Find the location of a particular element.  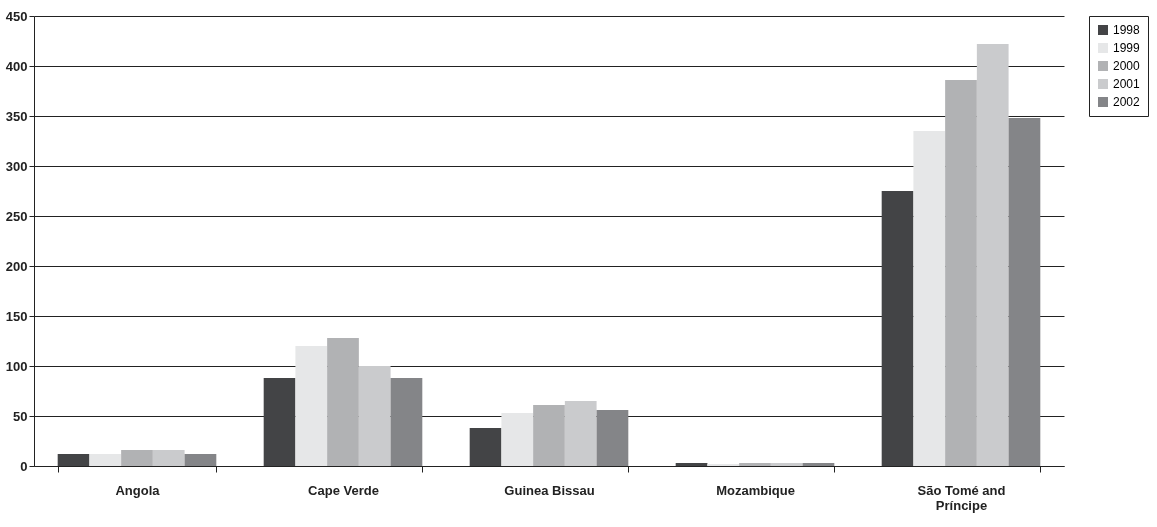

x-tick-label: Mozambique is located at coordinates (755, 490).